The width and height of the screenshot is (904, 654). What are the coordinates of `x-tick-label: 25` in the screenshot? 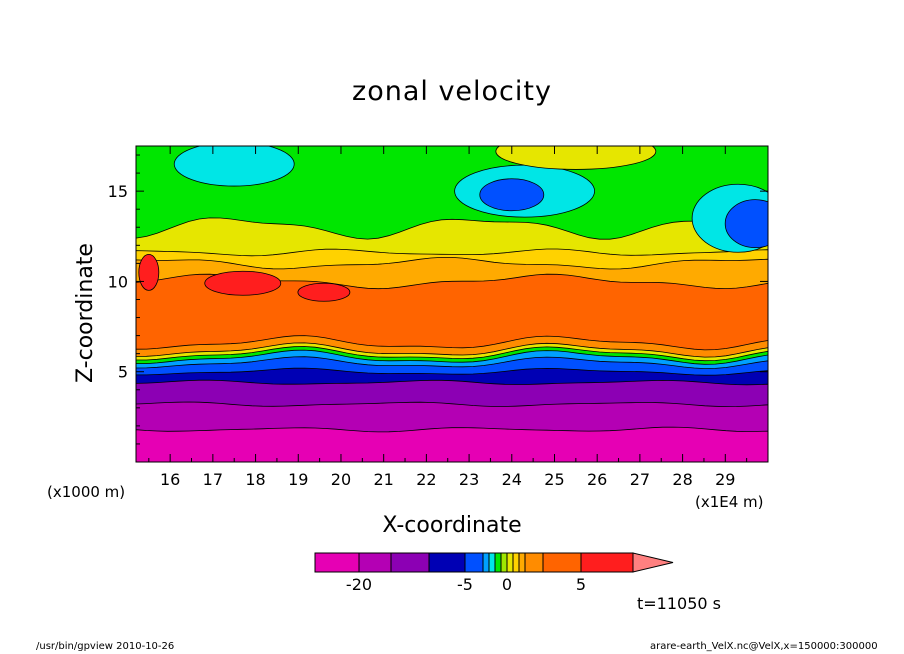 It's located at (554, 479).